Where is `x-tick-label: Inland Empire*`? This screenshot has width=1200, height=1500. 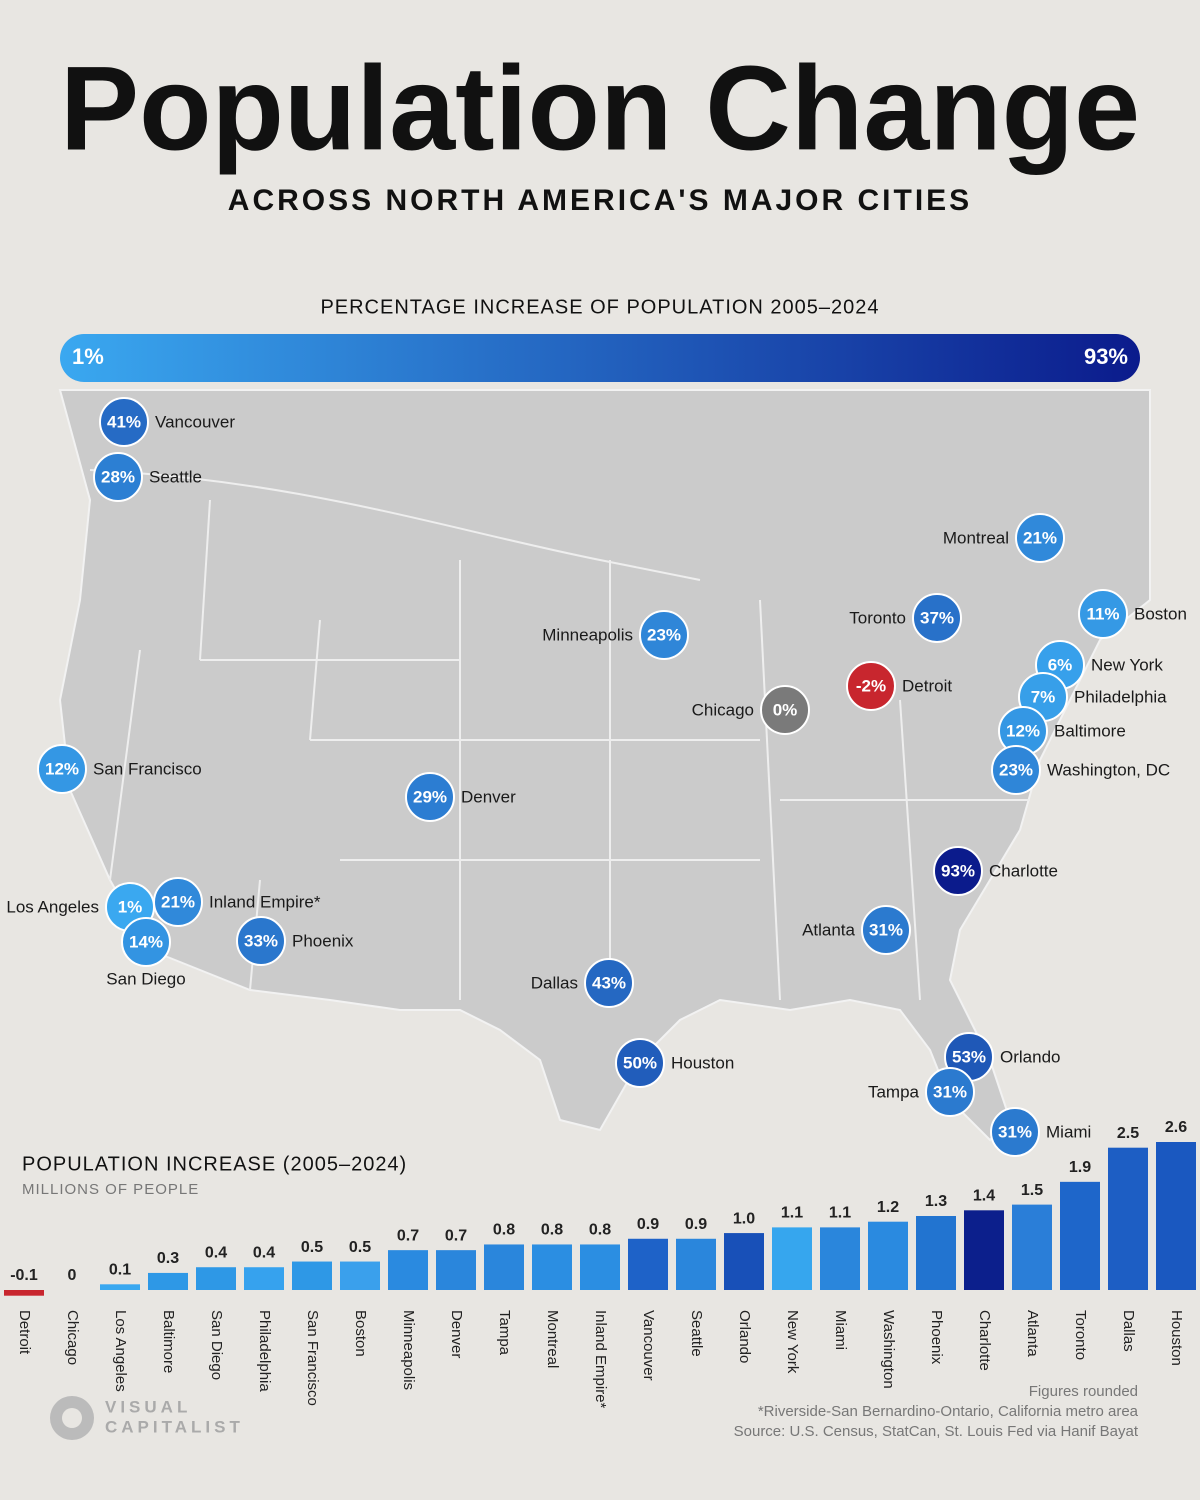 x-tick-label: Inland Empire* is located at coordinates (600, 1359).